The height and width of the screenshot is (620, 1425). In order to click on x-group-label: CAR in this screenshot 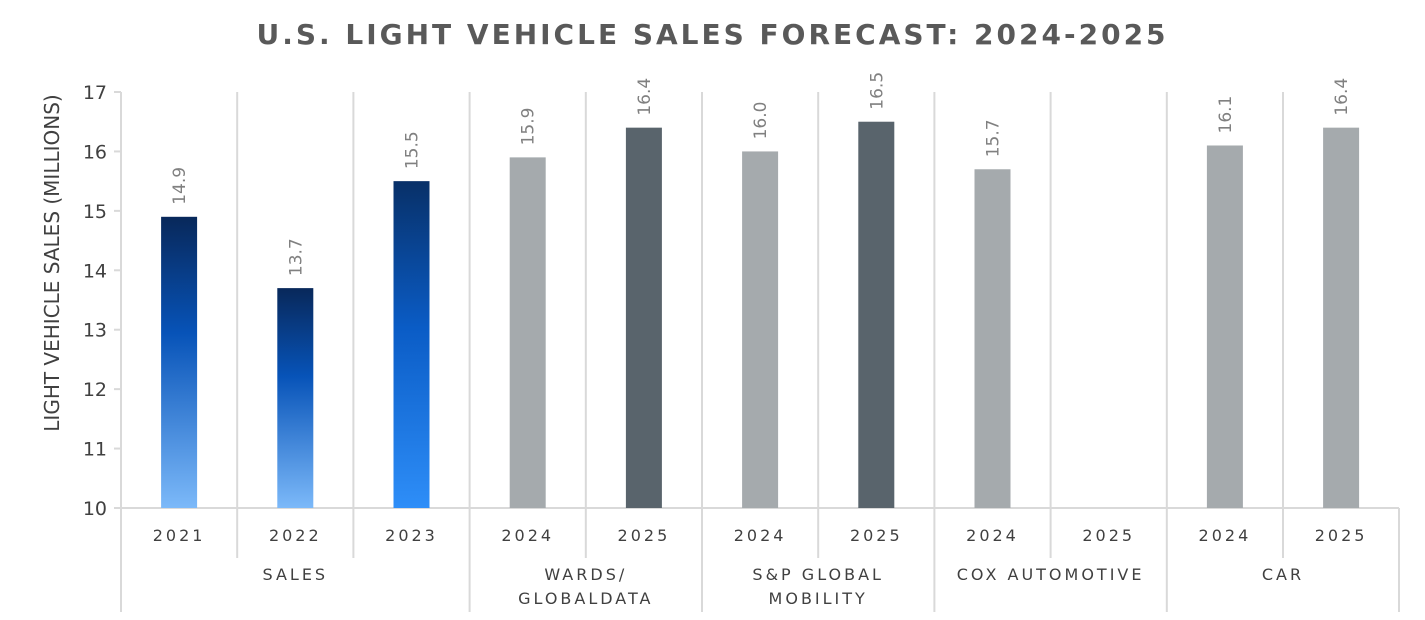, I will do `click(1283, 574)`.